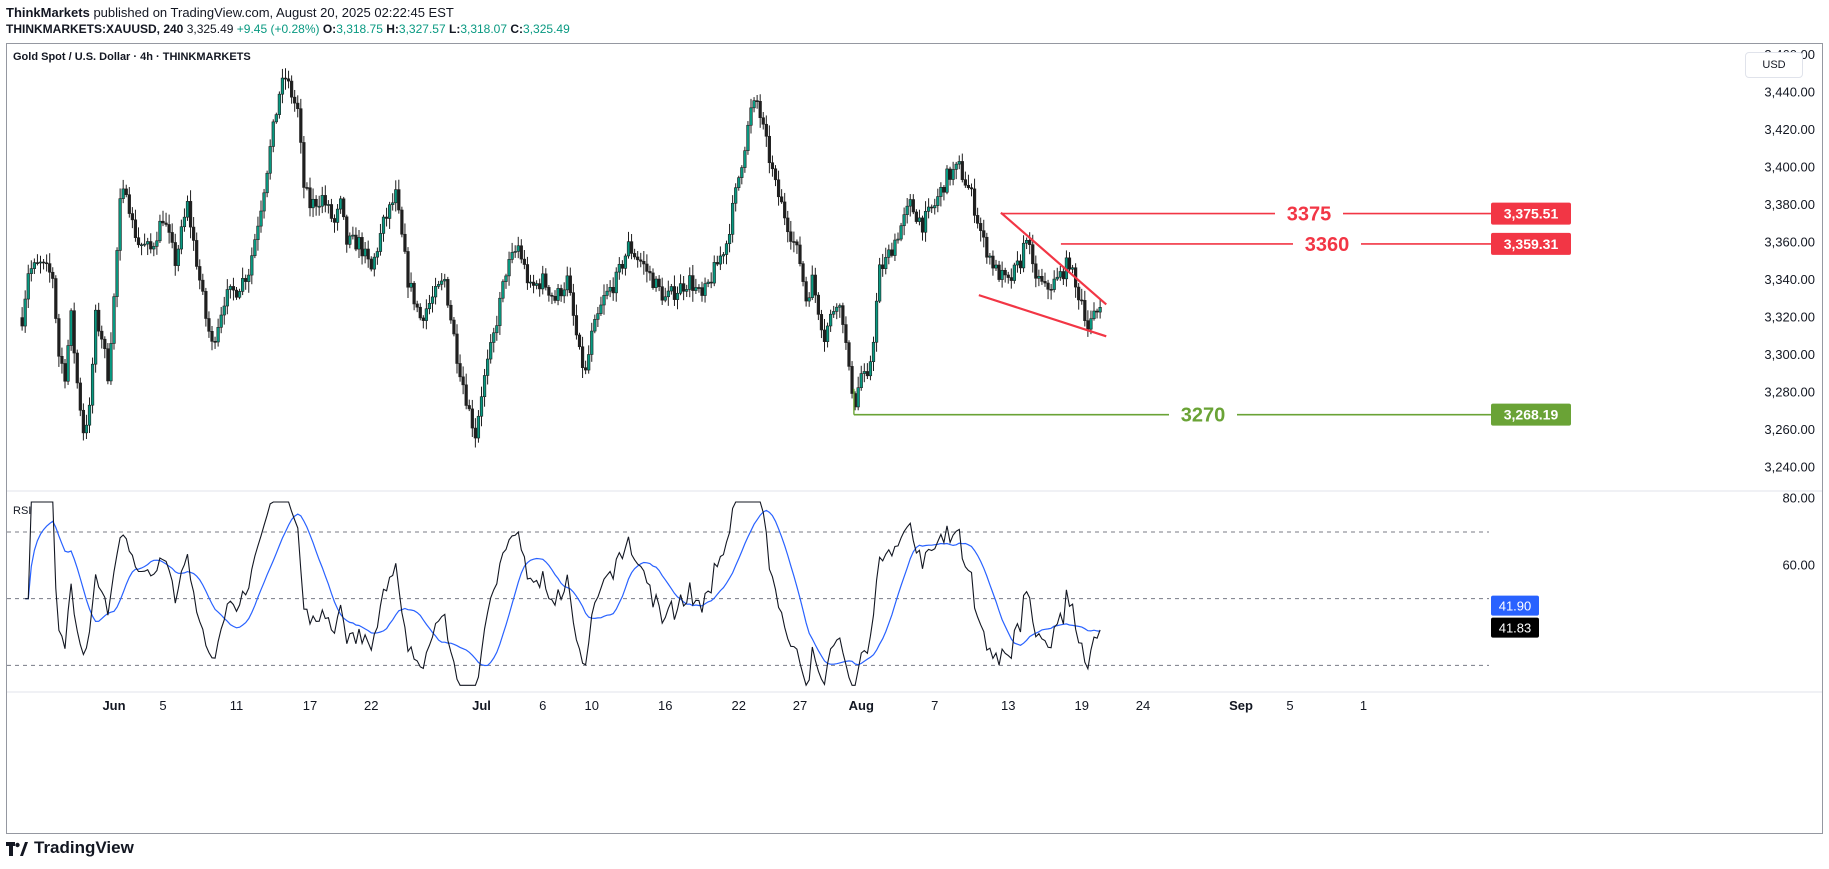  What do you see at coordinates (739, 705) in the screenshot?
I see `time-axis-tick: 22` at bounding box center [739, 705].